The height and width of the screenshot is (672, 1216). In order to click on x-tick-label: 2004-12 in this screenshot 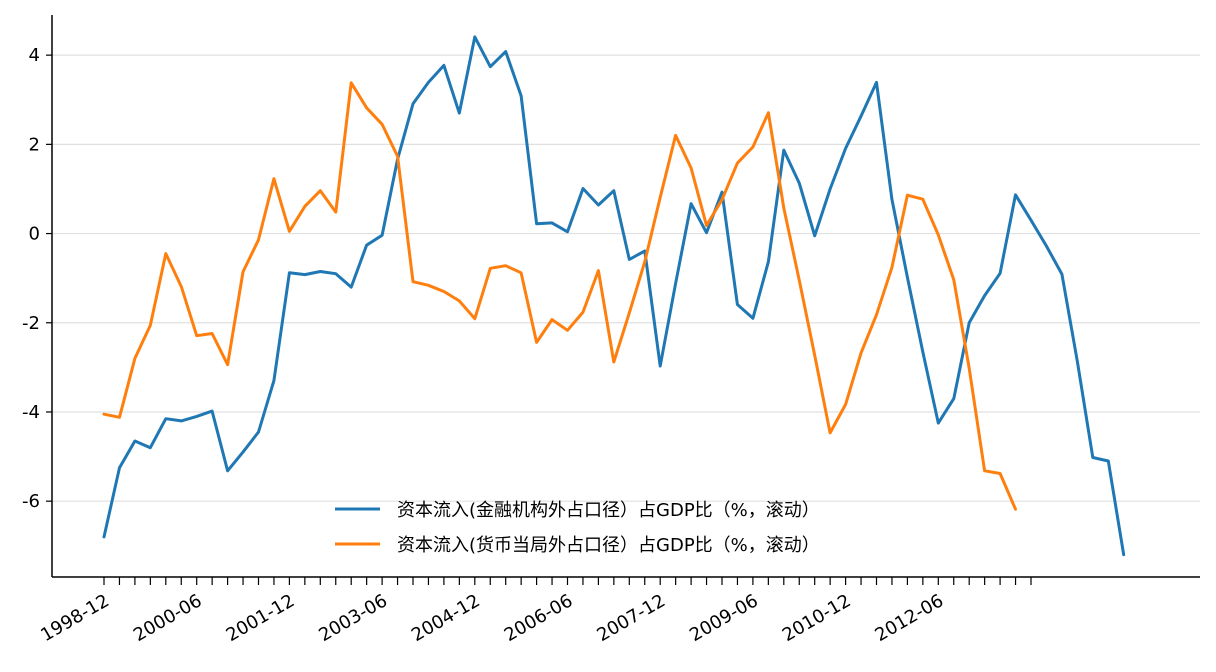, I will do `click(446, 618)`.